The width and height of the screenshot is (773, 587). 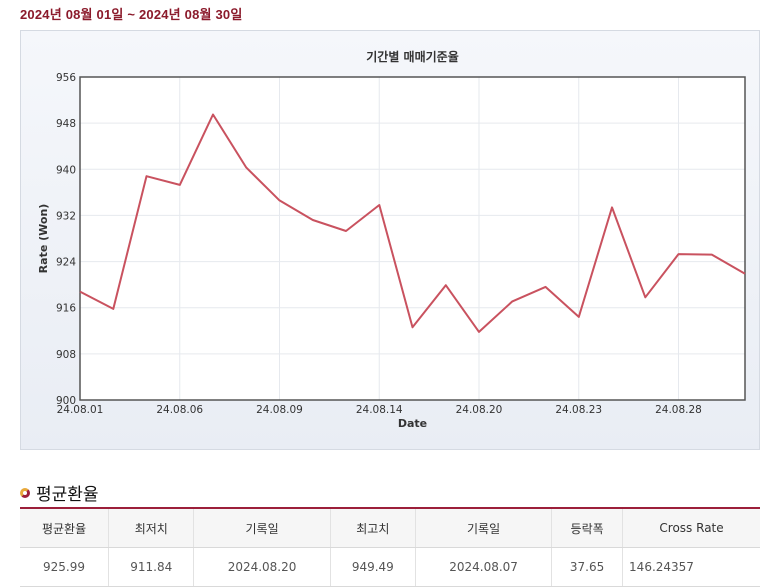 I want to click on cell-lowest: 911.84, so click(x=151, y=567).